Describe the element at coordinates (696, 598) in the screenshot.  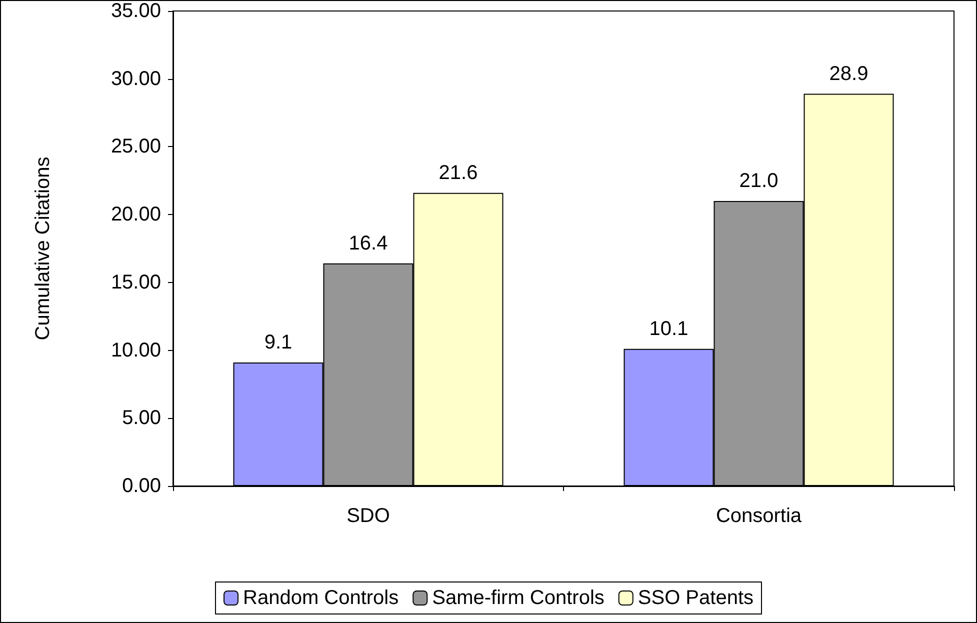
I see `legend-label: SSO Patents` at that location.